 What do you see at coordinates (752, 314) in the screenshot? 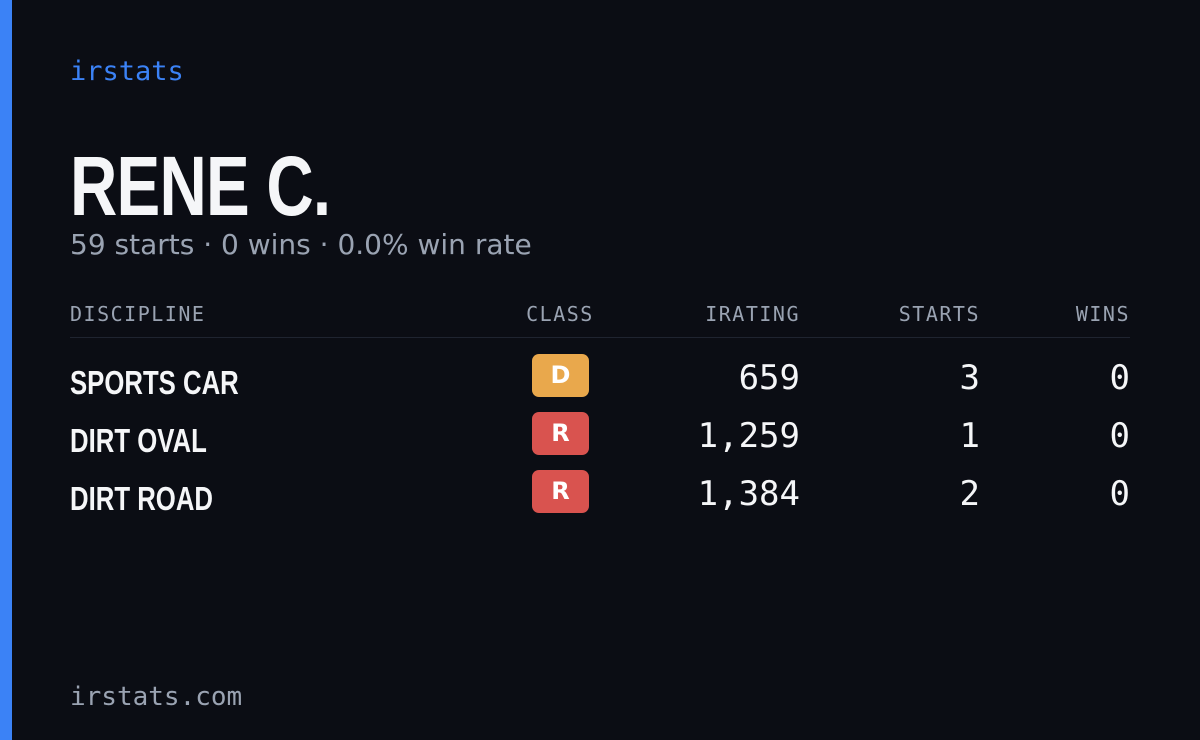
I see `column-header: IRATING` at bounding box center [752, 314].